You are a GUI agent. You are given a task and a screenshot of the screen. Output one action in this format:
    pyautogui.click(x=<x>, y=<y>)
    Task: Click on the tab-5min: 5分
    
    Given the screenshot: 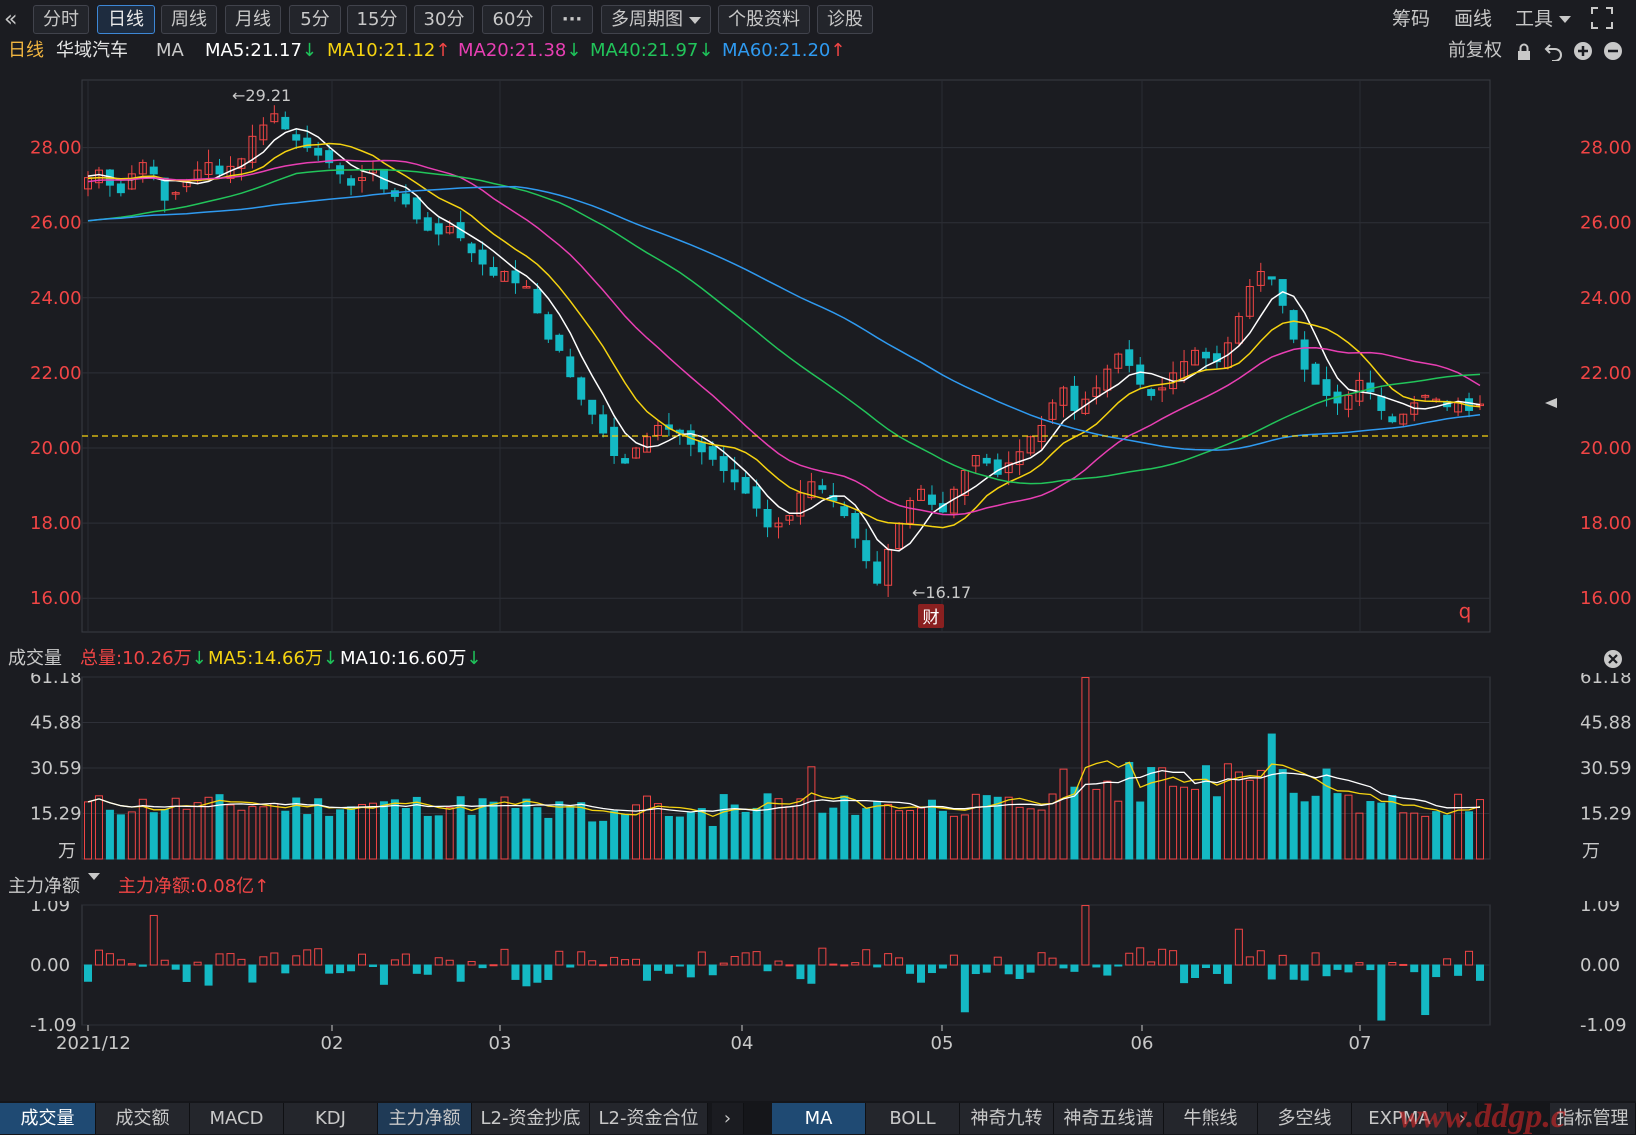 What is the action you would take?
    pyautogui.click(x=315, y=19)
    